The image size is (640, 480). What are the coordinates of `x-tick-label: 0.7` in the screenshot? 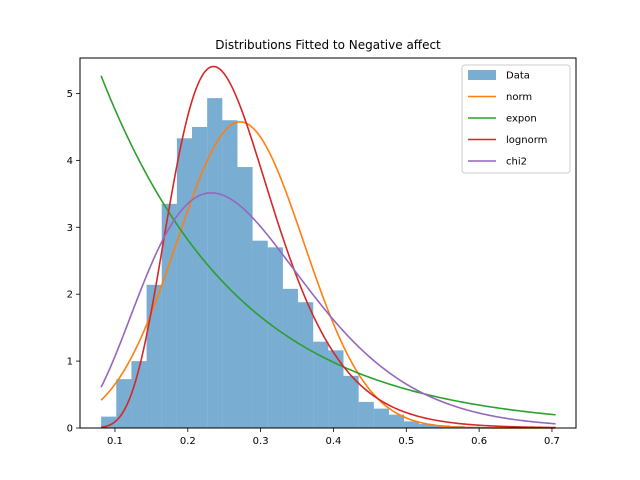 It's located at (552, 441).